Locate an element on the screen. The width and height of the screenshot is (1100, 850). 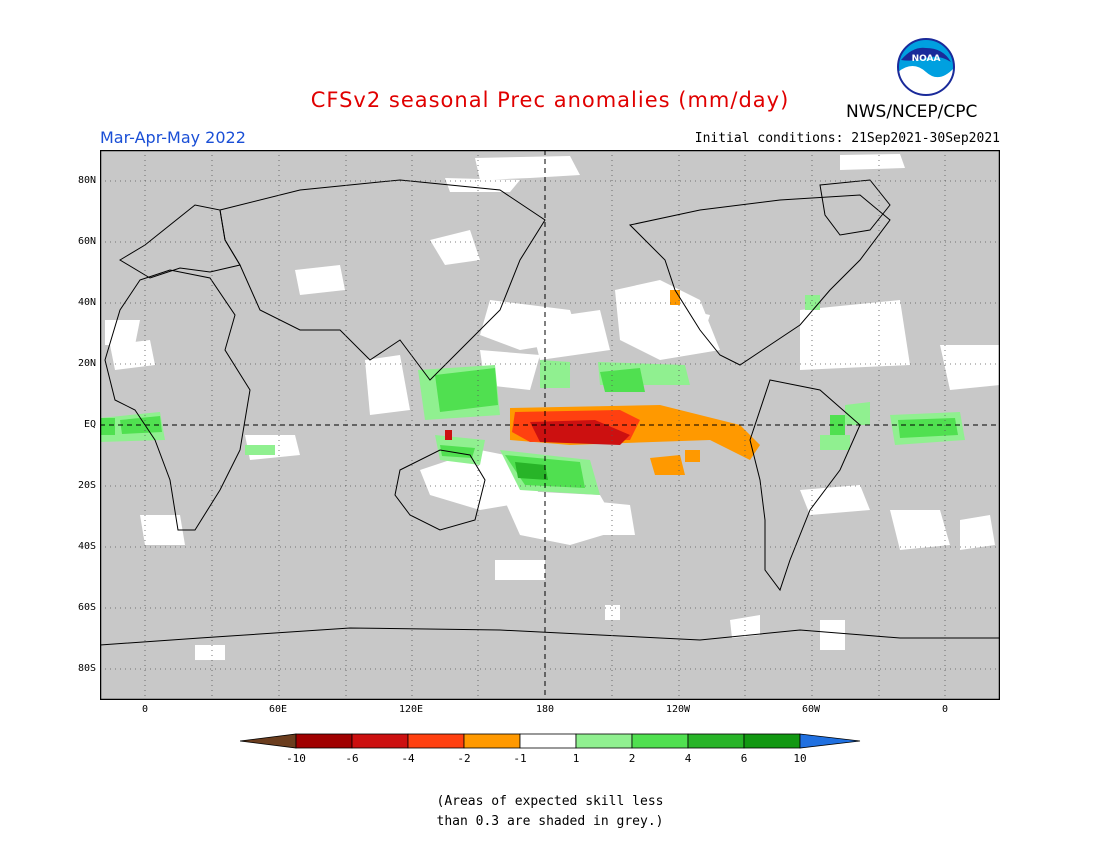
noaa-logo-icon is located at coordinates (926, 67).